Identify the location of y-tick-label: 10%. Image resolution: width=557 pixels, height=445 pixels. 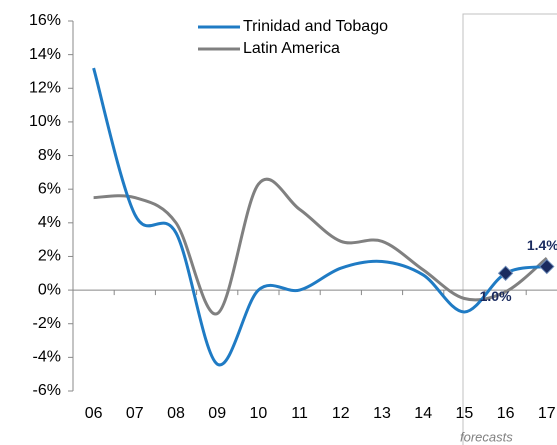
(45, 121).